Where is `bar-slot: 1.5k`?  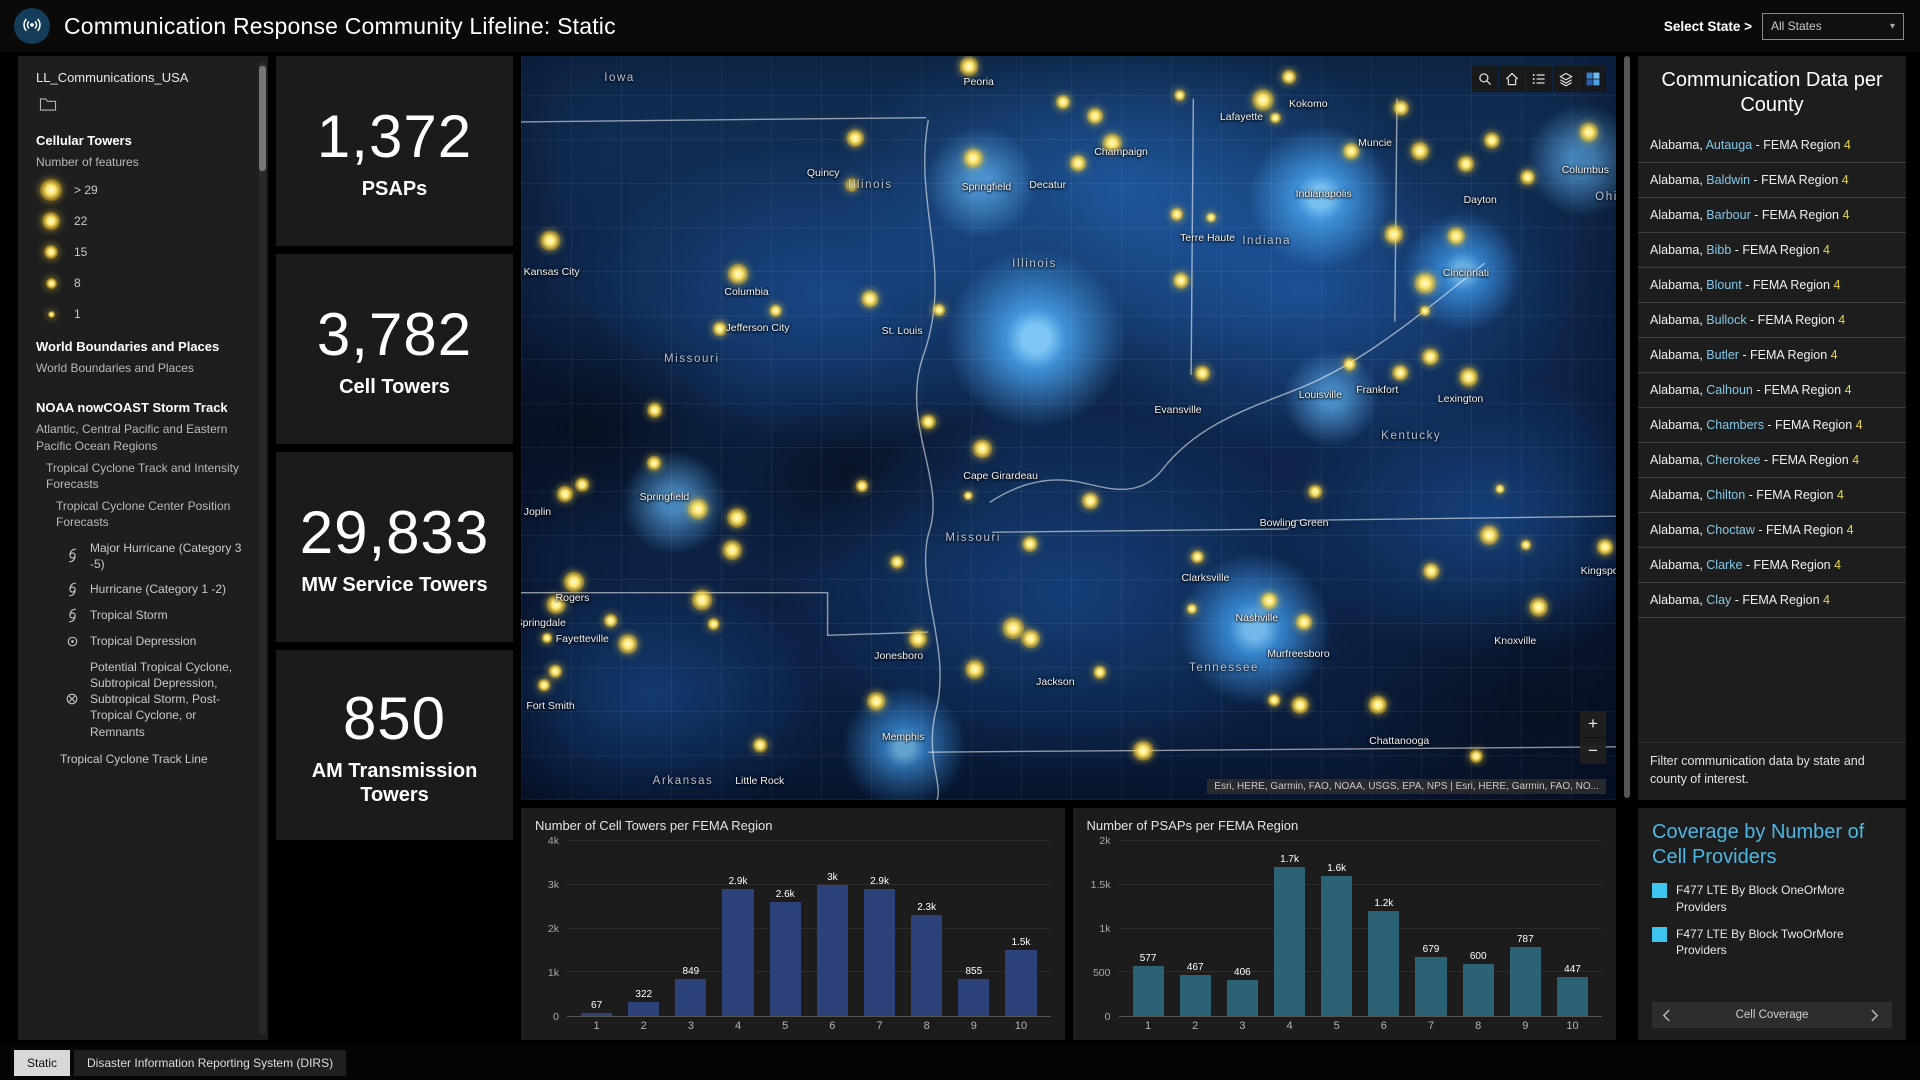 bar-slot: 1.5k is located at coordinates (1020, 928).